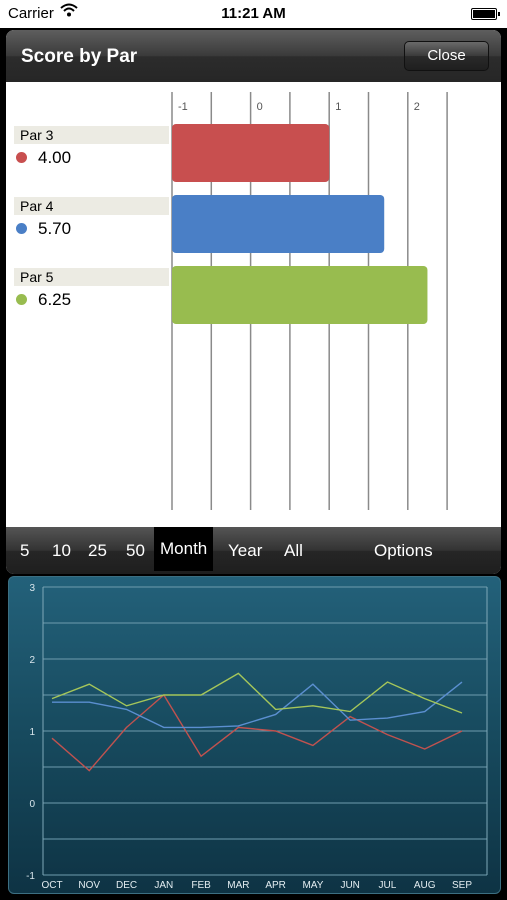 Image resolution: width=507 pixels, height=900 pixels. What do you see at coordinates (126, 885) in the screenshot?
I see `x-tick-label: DEC` at bounding box center [126, 885].